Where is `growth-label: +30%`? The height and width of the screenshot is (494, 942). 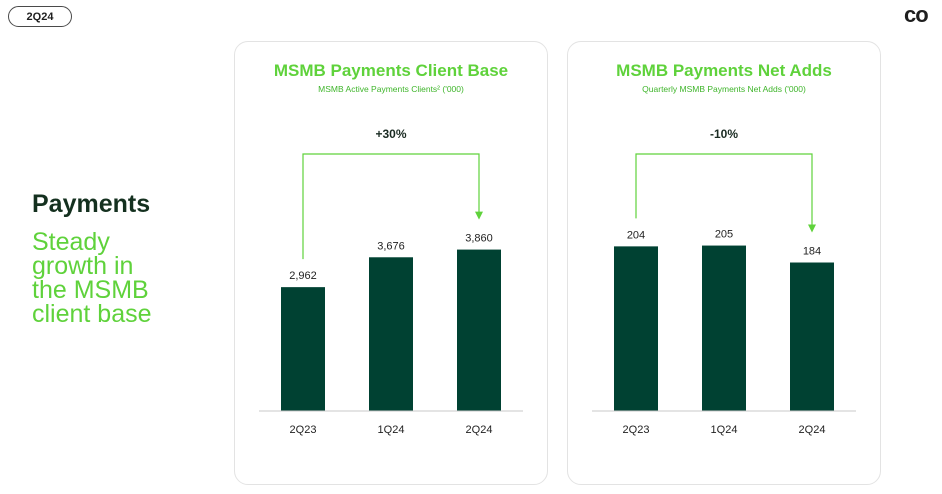
growth-label: +30% is located at coordinates (390, 134).